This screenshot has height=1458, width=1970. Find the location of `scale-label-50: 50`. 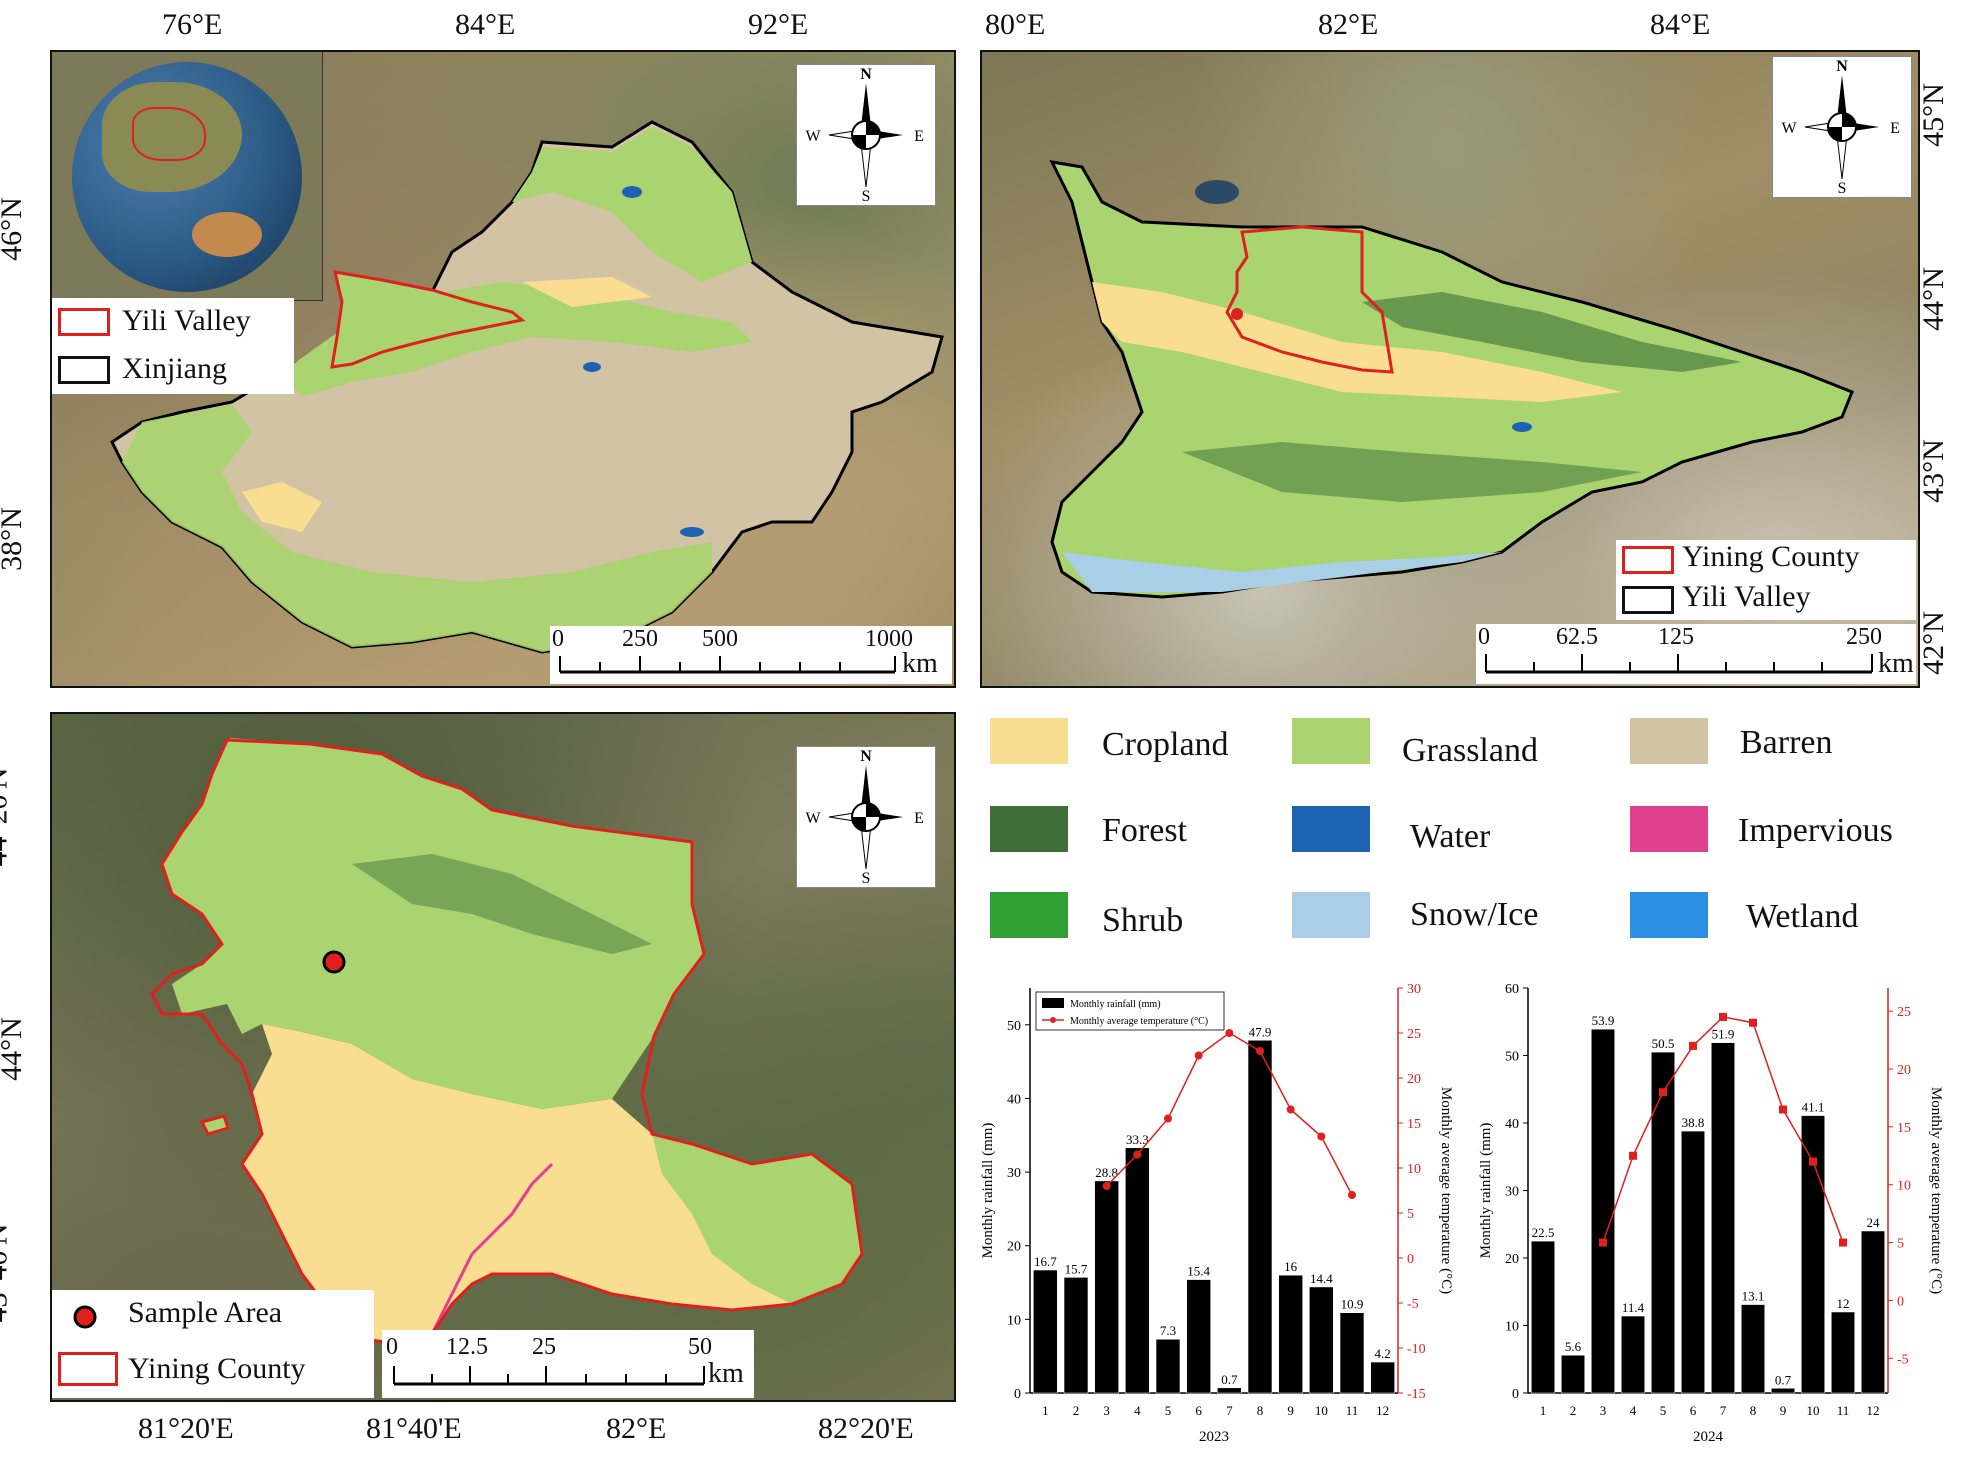

scale-label-50: 50 is located at coordinates (700, 1347).